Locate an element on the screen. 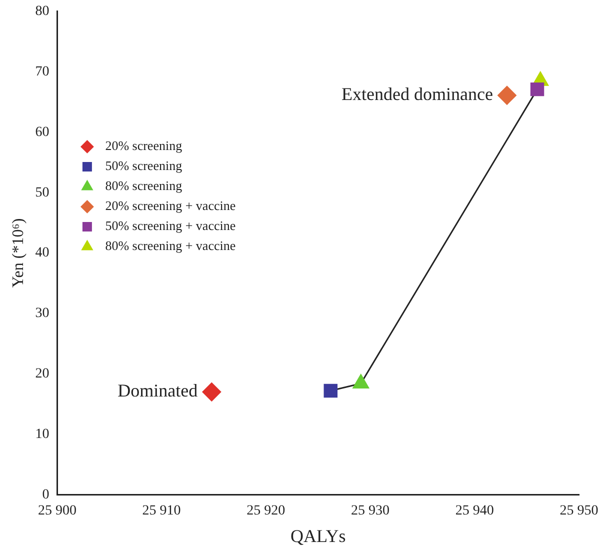 This screenshot has width=609, height=557. x-tick-label: 25 910 is located at coordinates (161, 511).